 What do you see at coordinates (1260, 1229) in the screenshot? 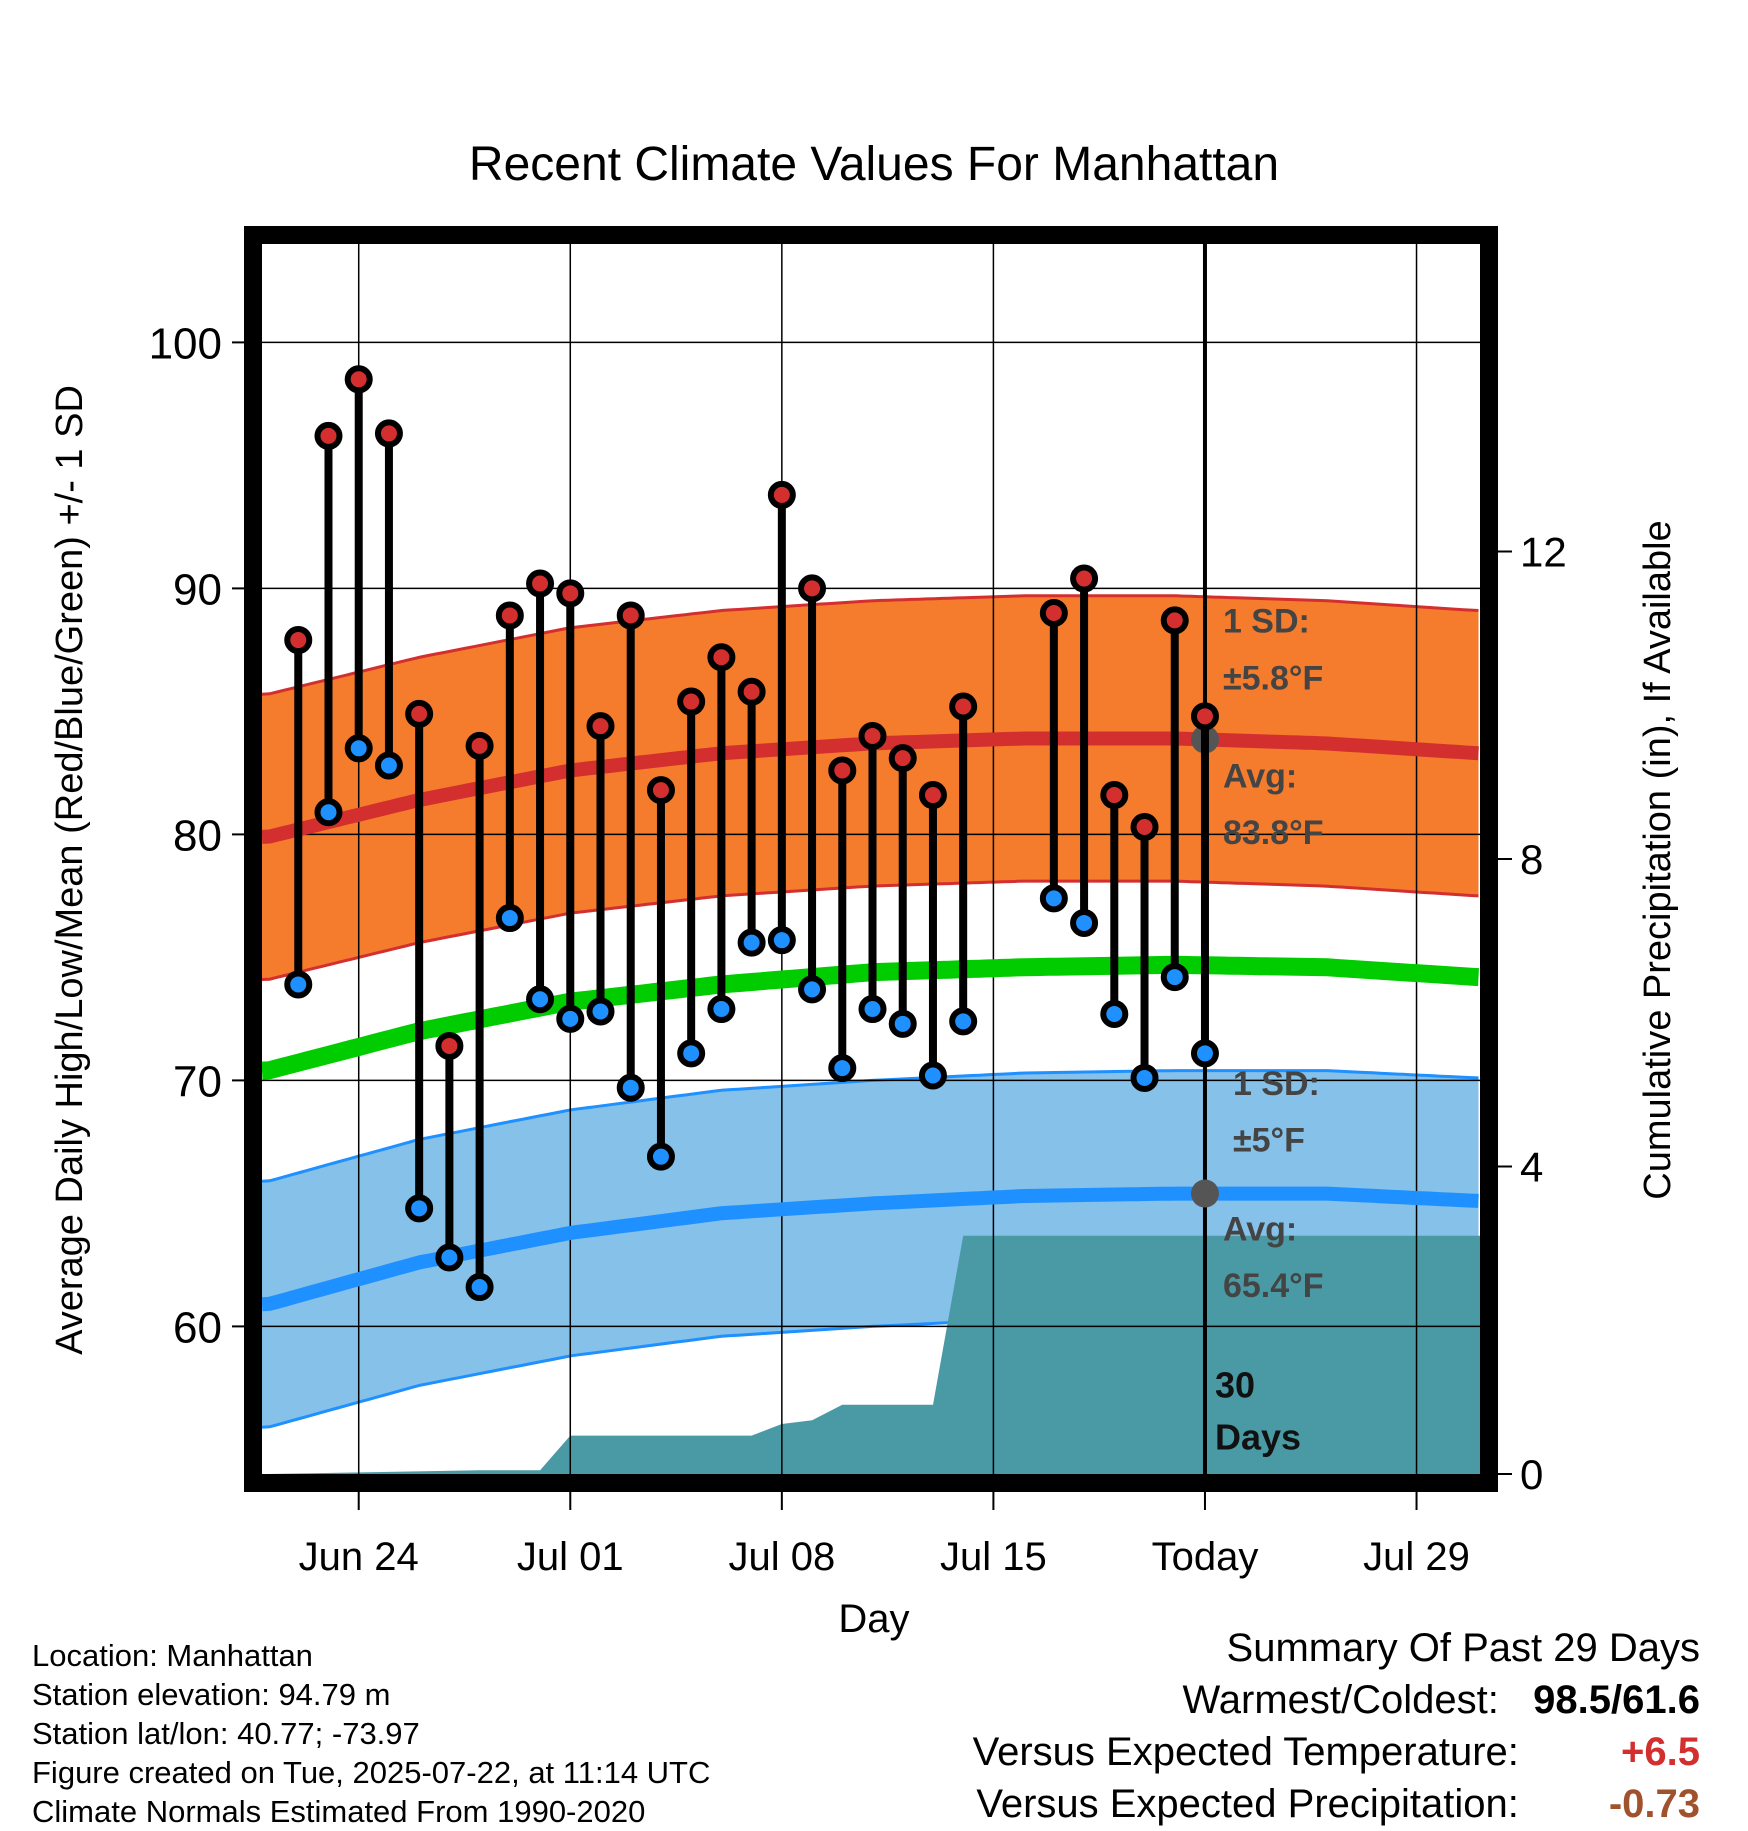
I see `low-avg-label: Avg:` at bounding box center [1260, 1229].